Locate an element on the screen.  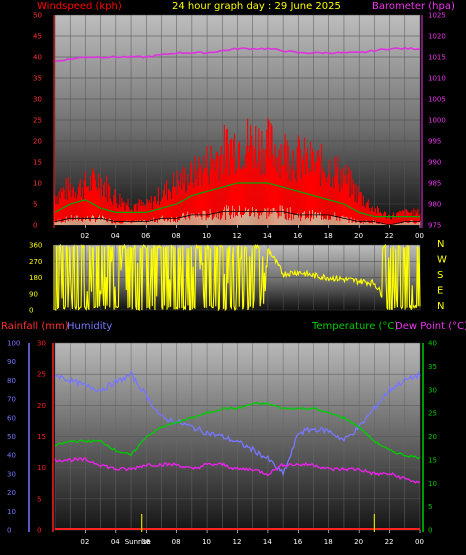
y-tick-temperature: 40 is located at coordinates (432, 344).